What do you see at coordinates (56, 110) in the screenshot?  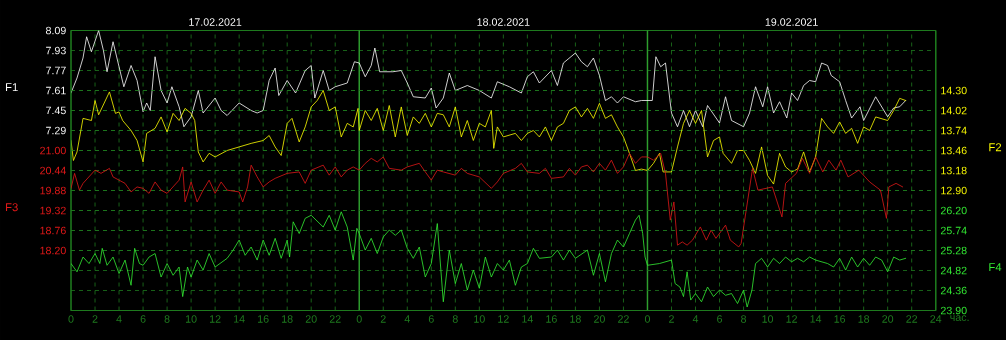 I see `y-tick-label: 7.45` at bounding box center [56, 110].